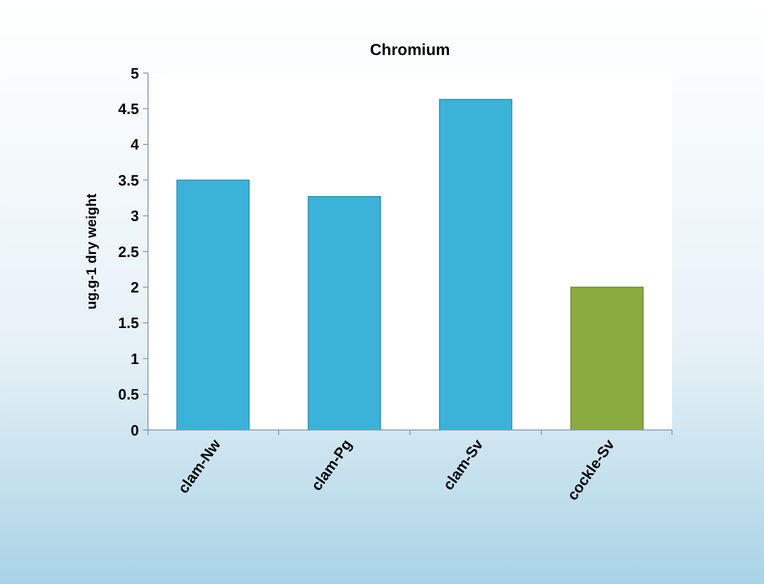  What do you see at coordinates (134, 217) in the screenshot?
I see `y-tick-label: 3` at bounding box center [134, 217].